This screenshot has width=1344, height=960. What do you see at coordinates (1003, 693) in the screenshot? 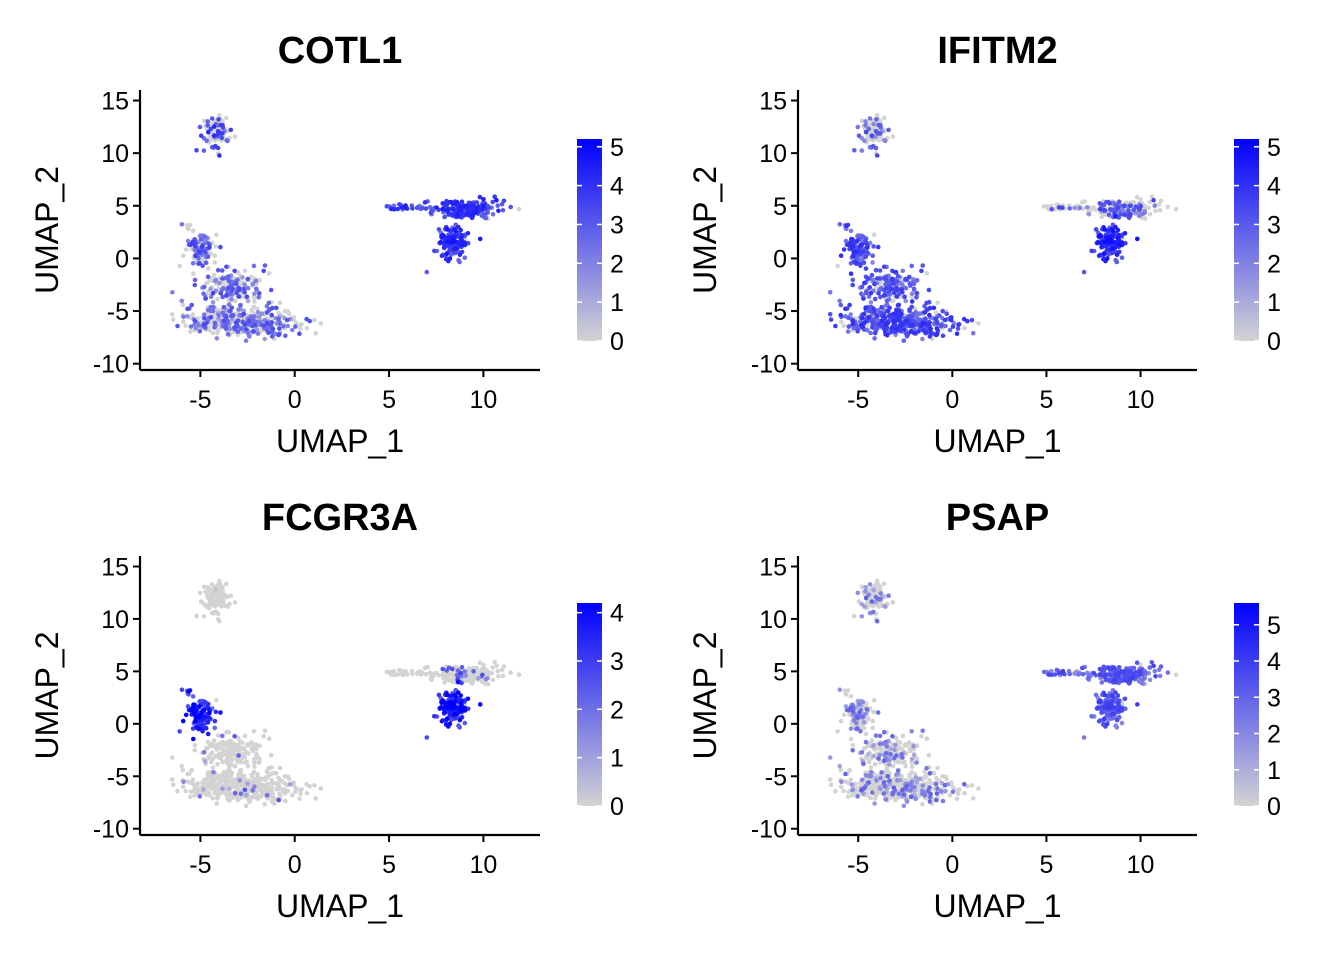
I see `data-points` at bounding box center [1003, 693].